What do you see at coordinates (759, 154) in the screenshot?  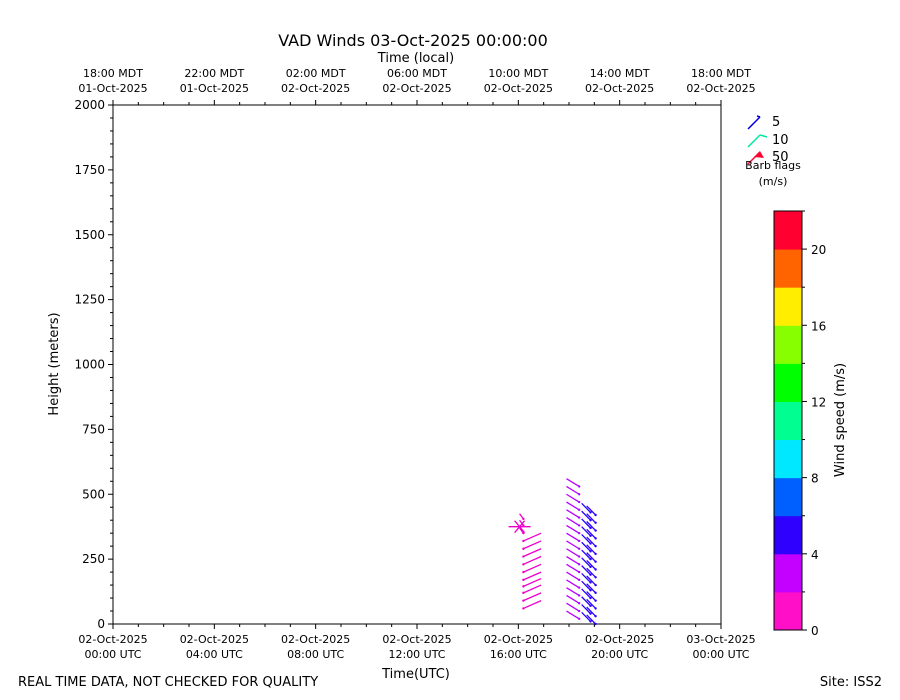 I see `barb-legend-symbol` at bounding box center [759, 154].